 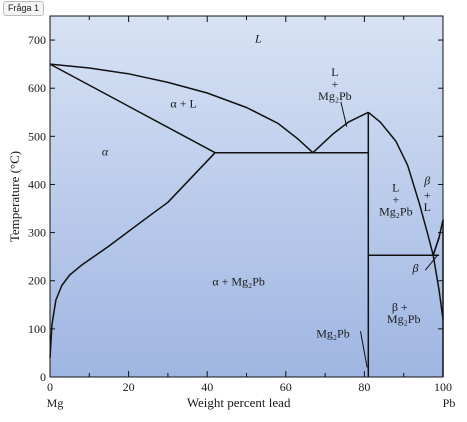 I want to click on phase-region-label-1: α + L, so click(x=183, y=103).